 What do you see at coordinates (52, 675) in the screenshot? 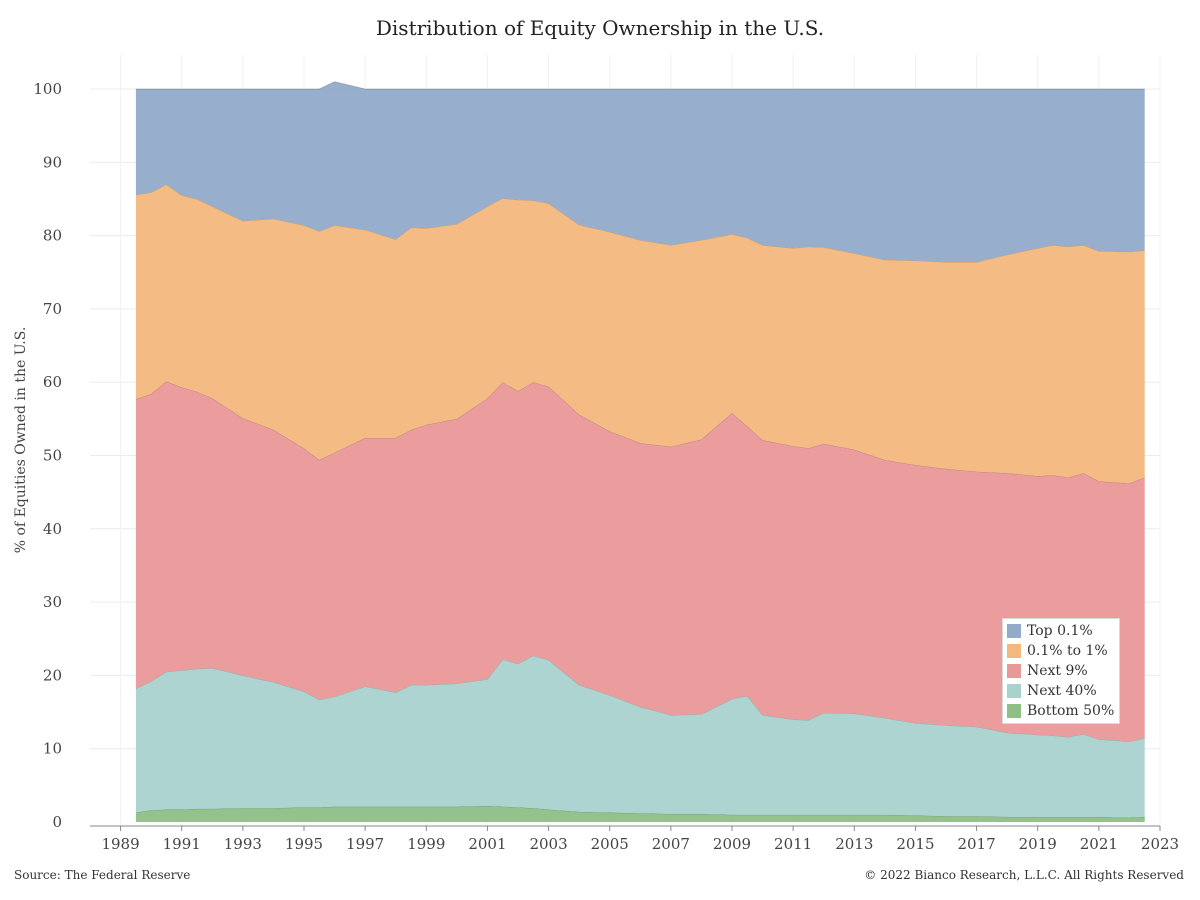
I see `y-tick-label: 20` at bounding box center [52, 675].